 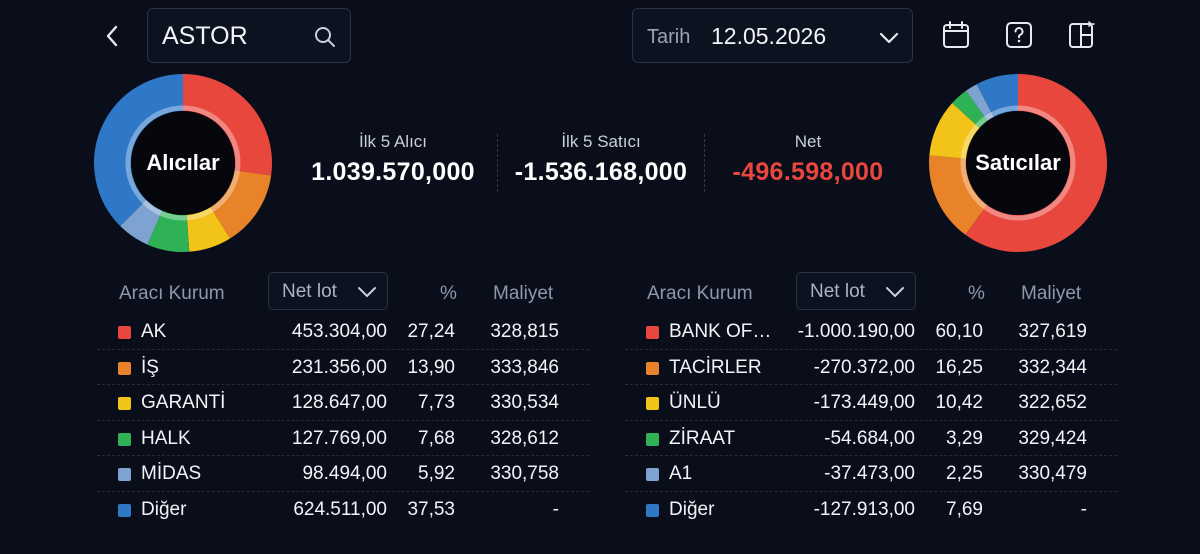 What do you see at coordinates (325, 37) in the screenshot?
I see `search-icon` at bounding box center [325, 37].